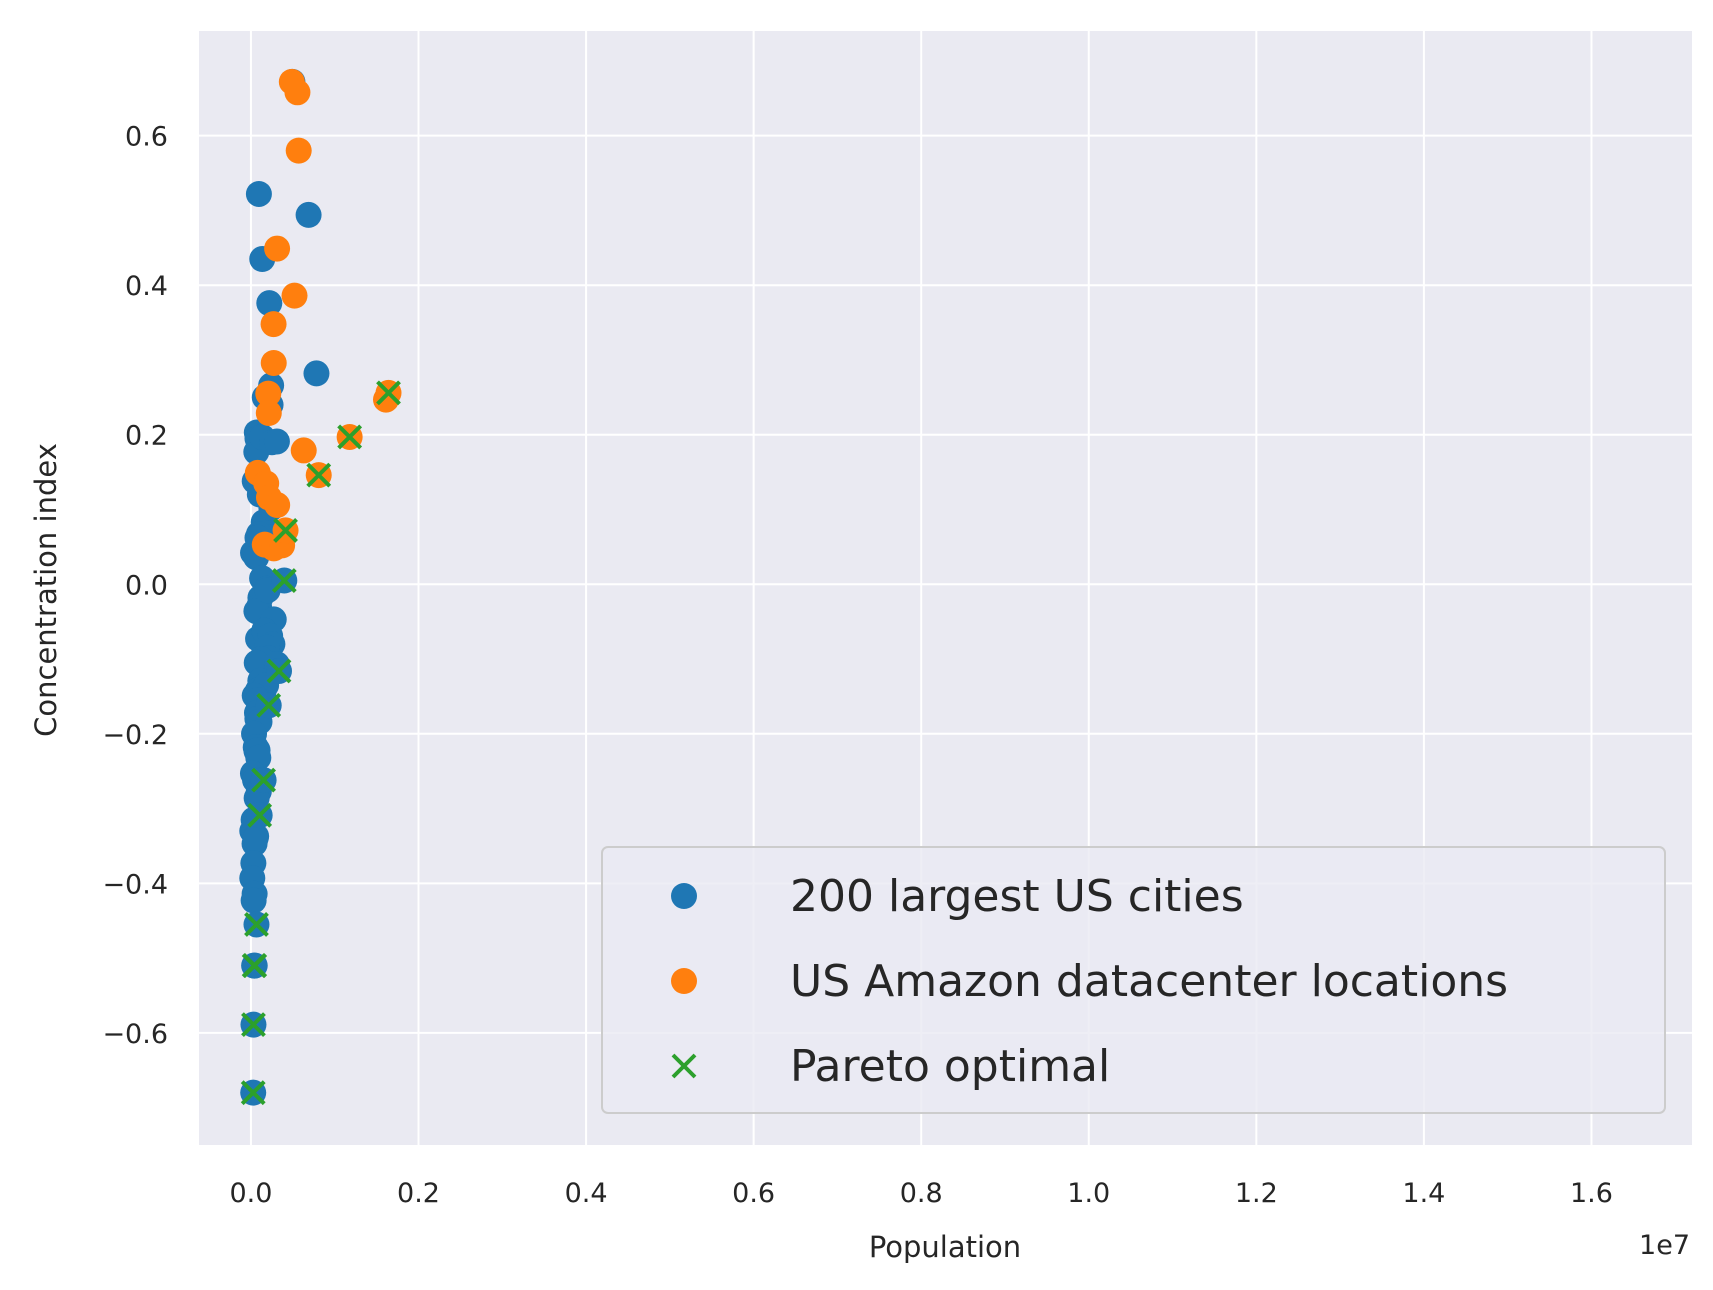  Describe the element at coordinates (320, 587) in the screenshot. I see `data-points` at that location.